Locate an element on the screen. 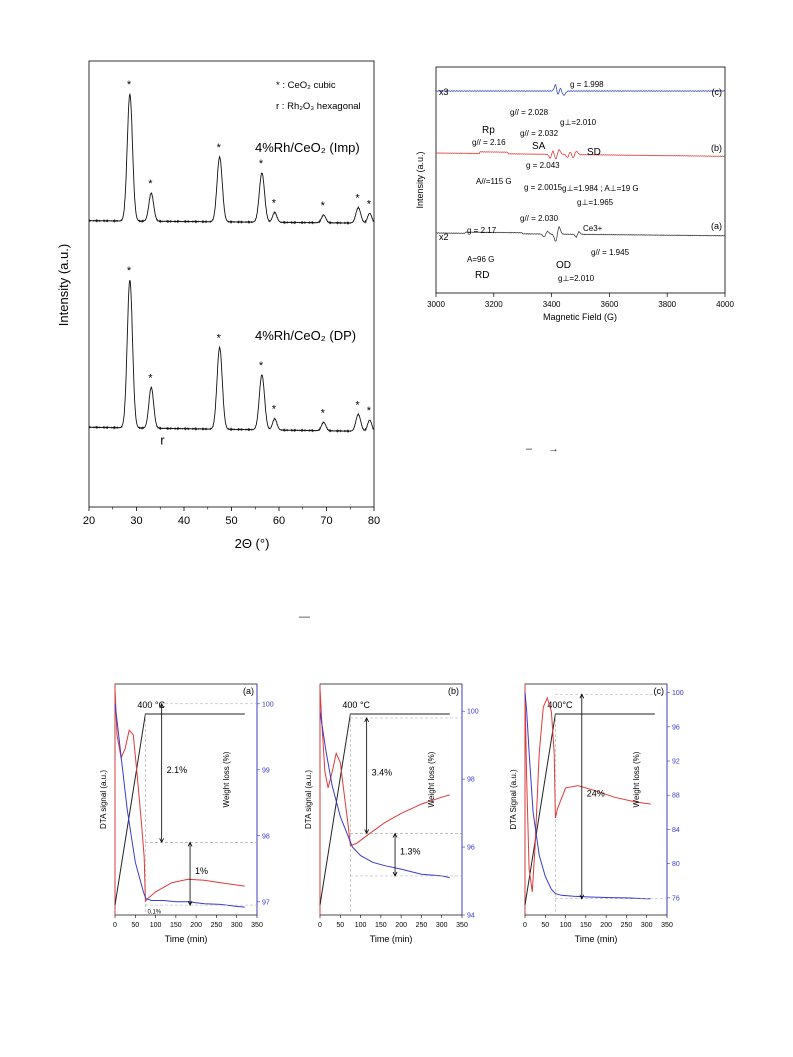 The height and width of the screenshot is (1057, 793). xrd-peak-marker-0-1: * is located at coordinates (150, 184).